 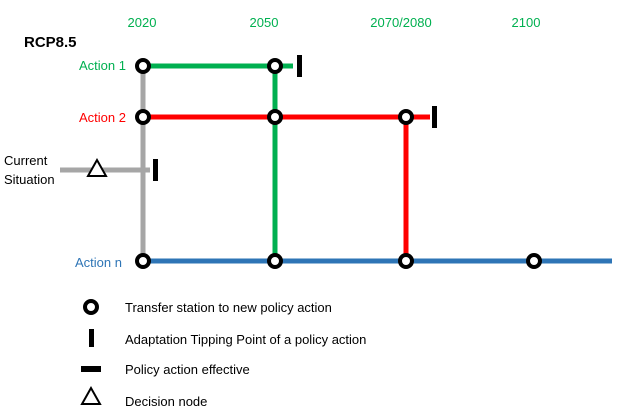 What do you see at coordinates (102, 65) in the screenshot?
I see `action-label-1: Action 1` at bounding box center [102, 65].